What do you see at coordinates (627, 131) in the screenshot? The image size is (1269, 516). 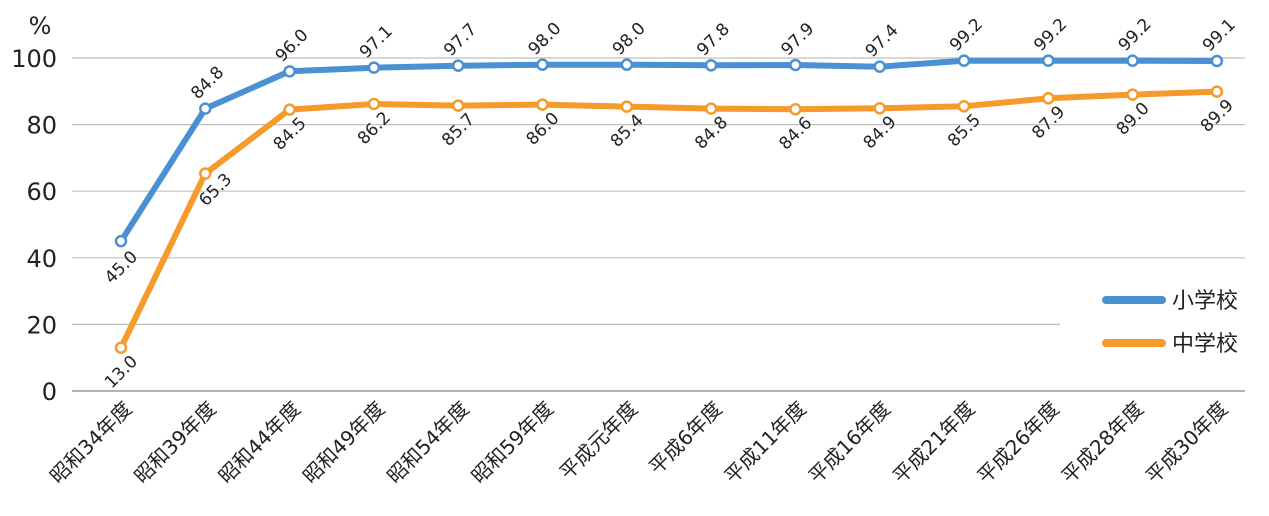 I see `data-label: 85.4` at bounding box center [627, 131].